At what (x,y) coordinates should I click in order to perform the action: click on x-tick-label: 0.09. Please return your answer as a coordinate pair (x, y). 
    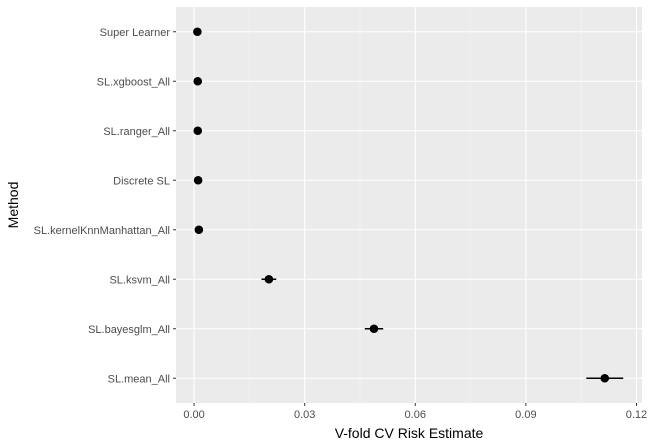
    Looking at the image, I should click on (525, 415).